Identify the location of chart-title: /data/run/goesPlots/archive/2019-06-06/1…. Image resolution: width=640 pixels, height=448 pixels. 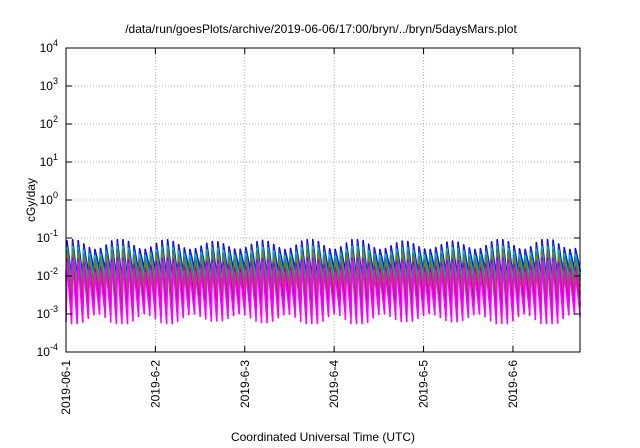
(321, 29).